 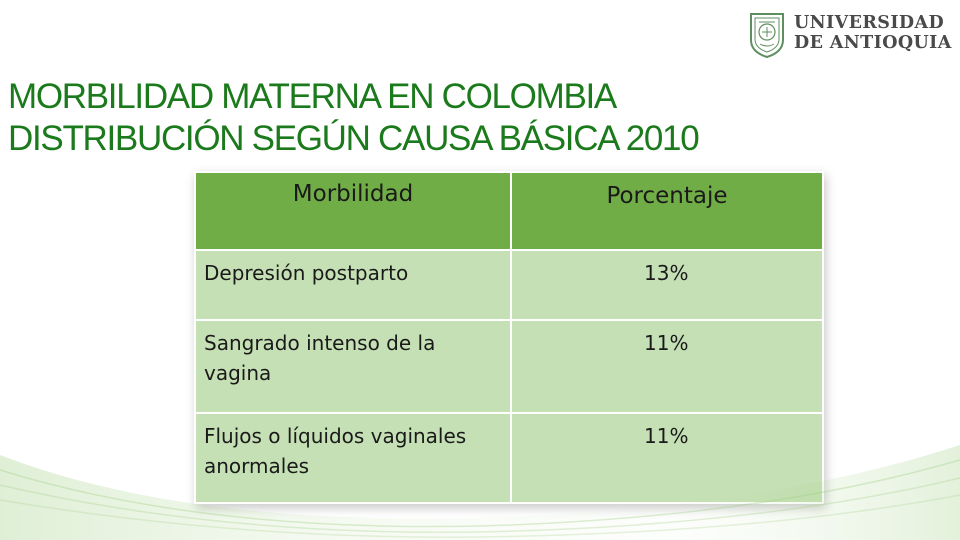 I want to click on university-seal-icon, so click(x=767, y=35).